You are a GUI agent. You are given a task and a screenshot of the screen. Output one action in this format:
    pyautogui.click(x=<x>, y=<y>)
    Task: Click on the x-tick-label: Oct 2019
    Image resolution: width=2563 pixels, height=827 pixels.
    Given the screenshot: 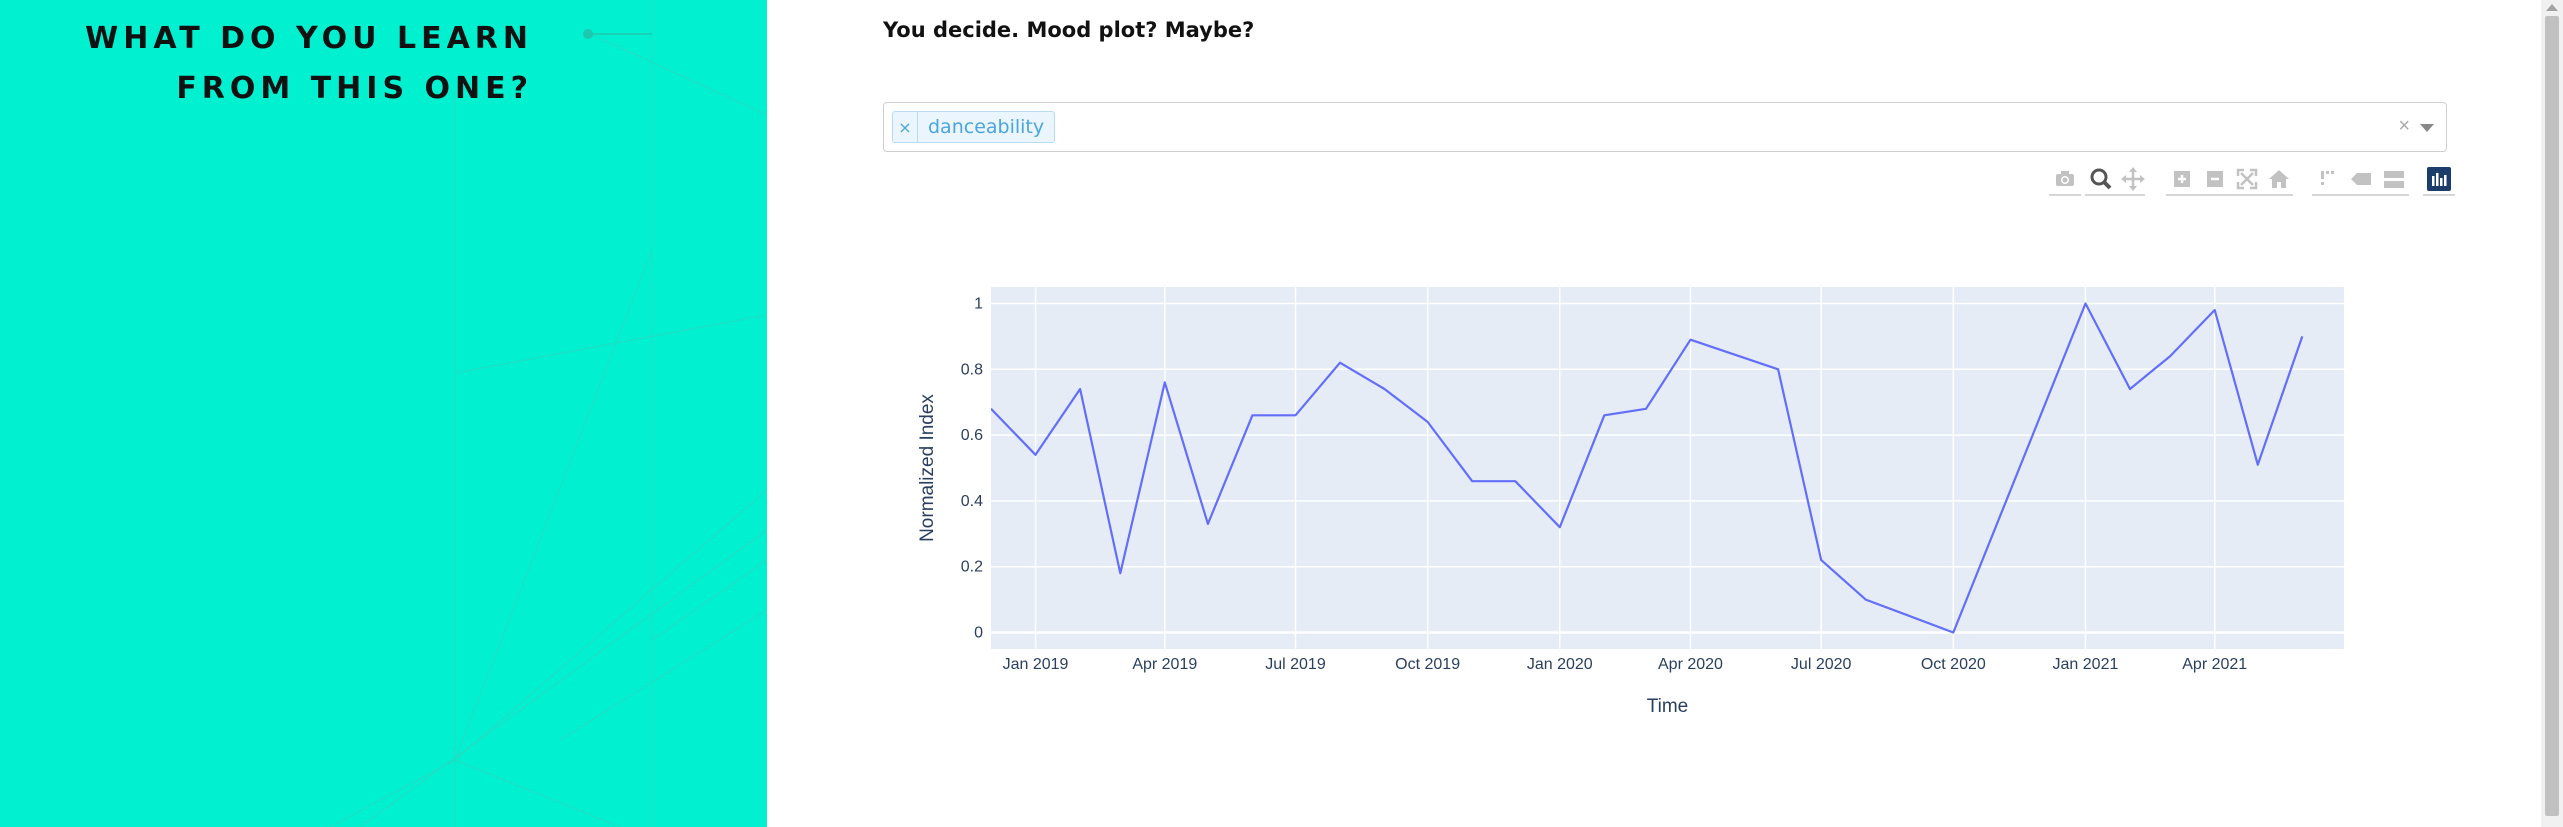 What is the action you would take?
    pyautogui.click(x=1427, y=664)
    